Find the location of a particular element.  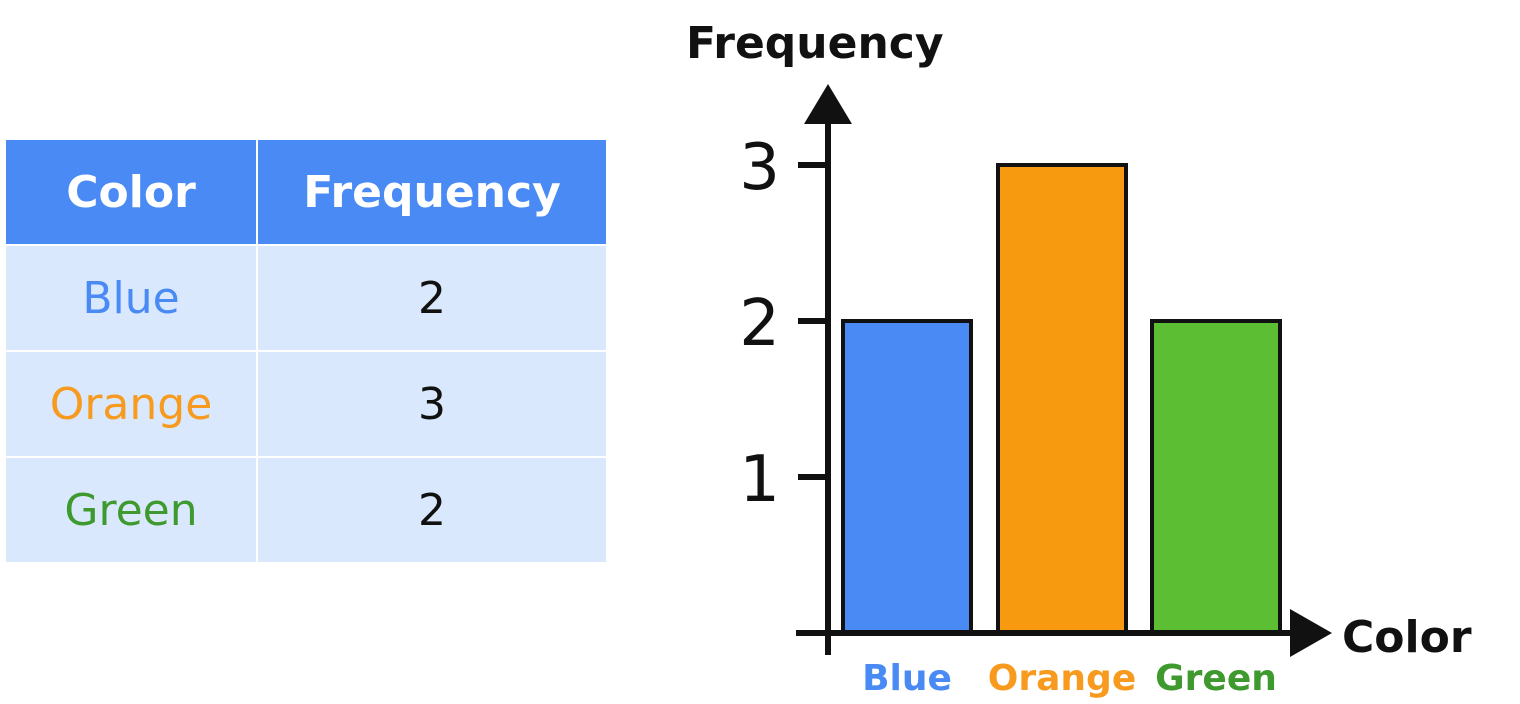

bar-orange is located at coordinates (1062, 399).